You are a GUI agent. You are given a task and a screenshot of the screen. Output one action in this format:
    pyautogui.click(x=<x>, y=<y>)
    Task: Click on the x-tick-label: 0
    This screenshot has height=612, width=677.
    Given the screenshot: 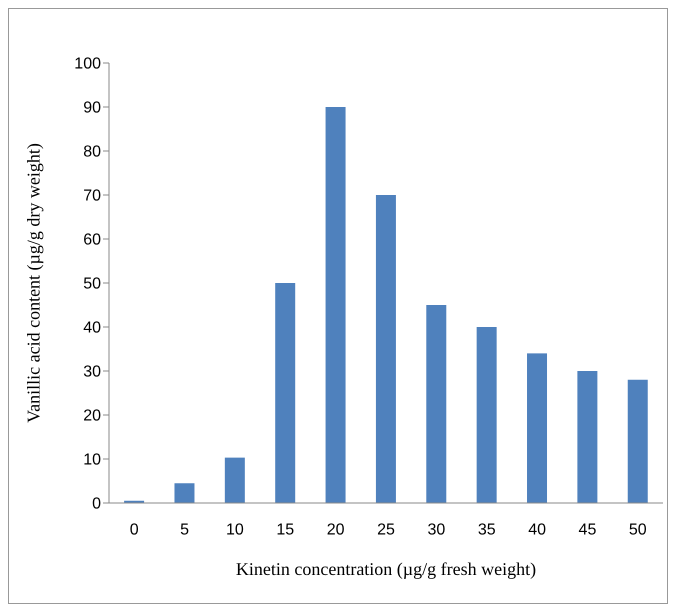 What is the action you would take?
    pyautogui.click(x=134, y=529)
    